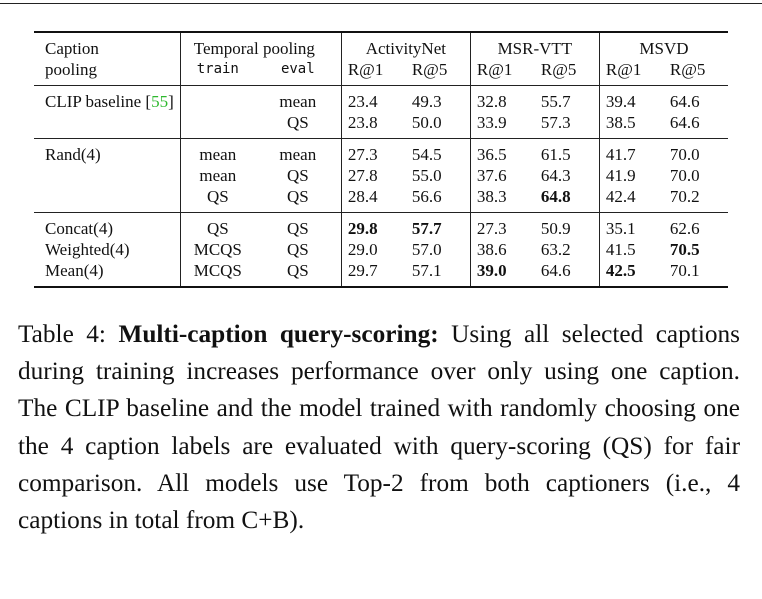  Describe the element at coordinates (278, 334) in the screenshot. I see `caption-title: Multi-caption query-scoring:` at that location.